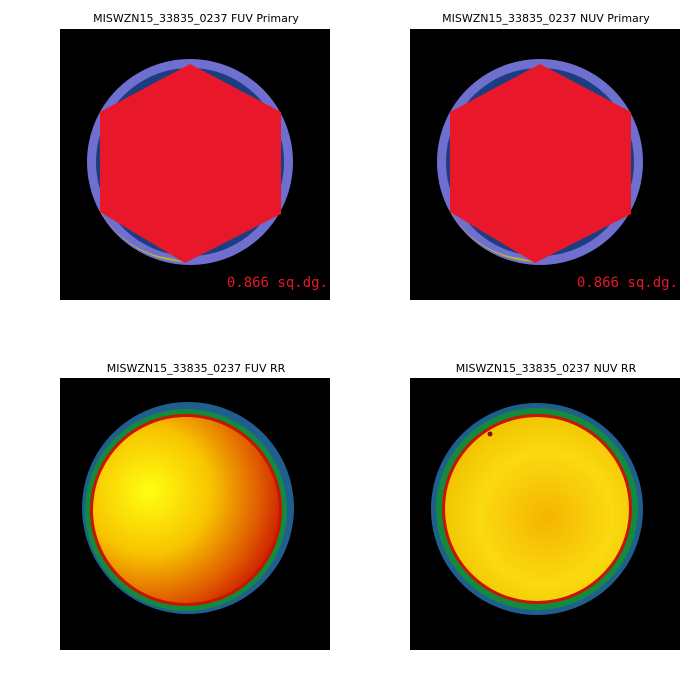 The height and width of the screenshot is (700, 700). I want to click on panel-title: MISWZN15_33835_0237 NUV RR, so click(546, 368).